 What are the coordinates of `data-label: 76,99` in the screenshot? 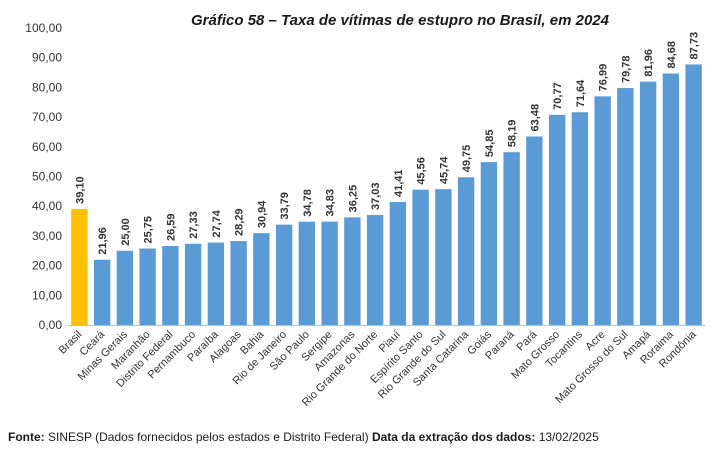 It's located at (604, 78).